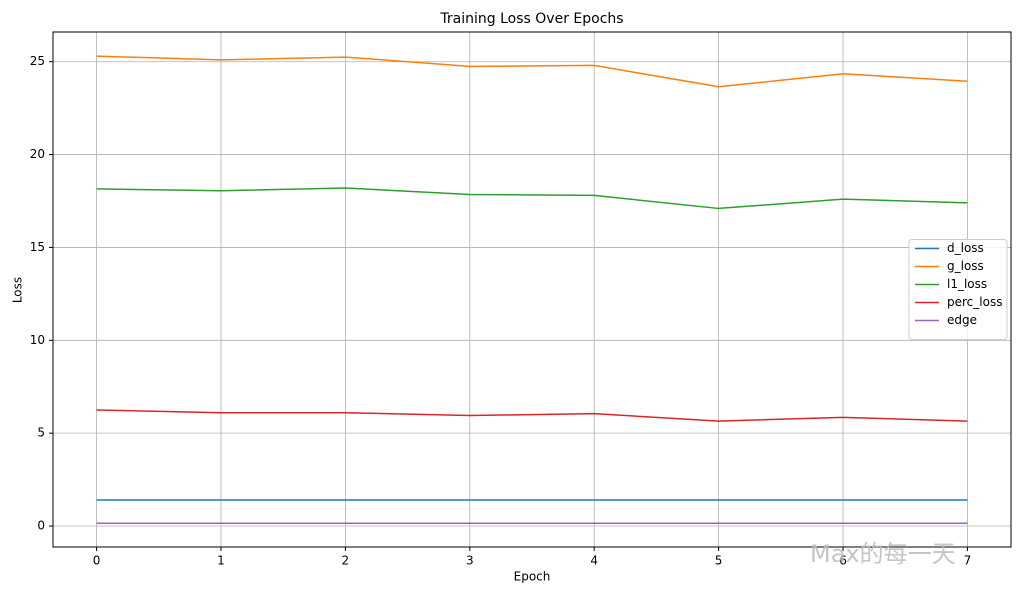 Image resolution: width=1024 pixels, height=597 pixels. Describe the element at coordinates (531, 19) in the screenshot. I see `chart-title: Training Loss Over Epochs` at that location.